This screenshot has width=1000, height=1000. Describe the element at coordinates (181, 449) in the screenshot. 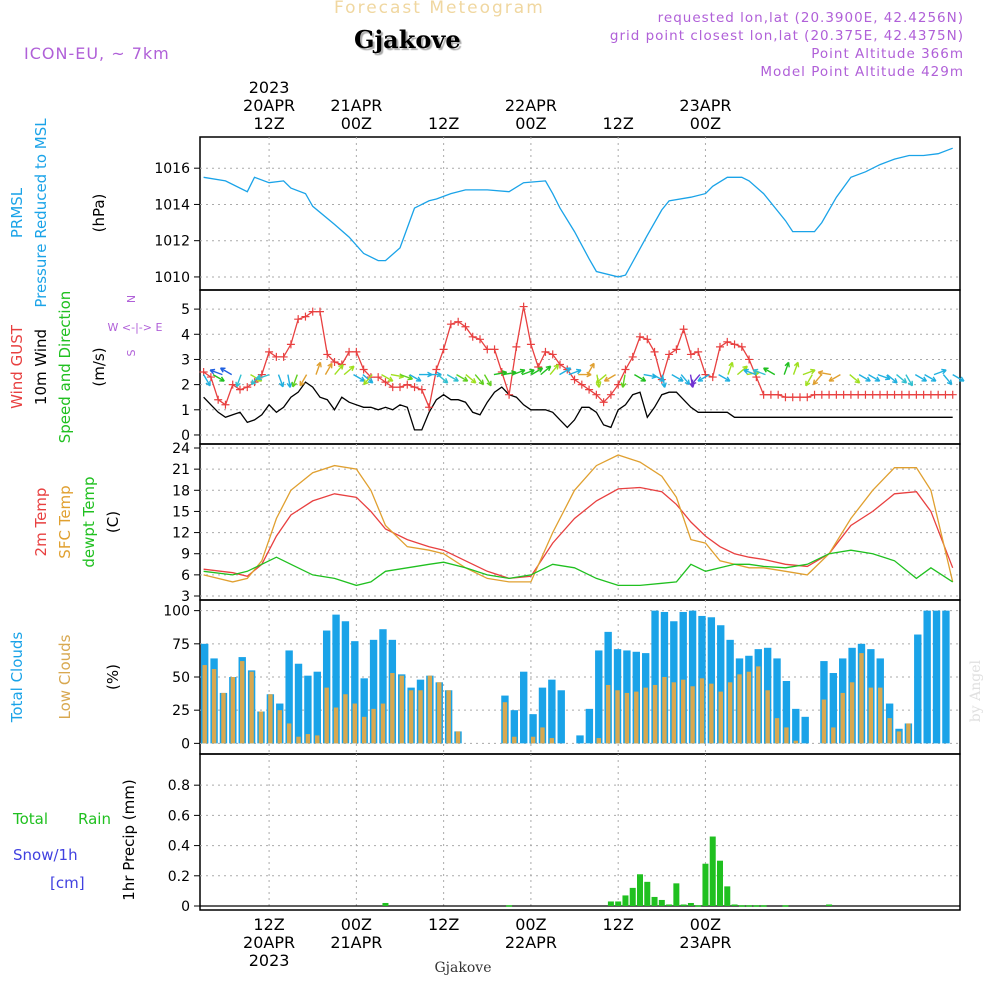

I see `ytick-label-temp: 24` at that location.